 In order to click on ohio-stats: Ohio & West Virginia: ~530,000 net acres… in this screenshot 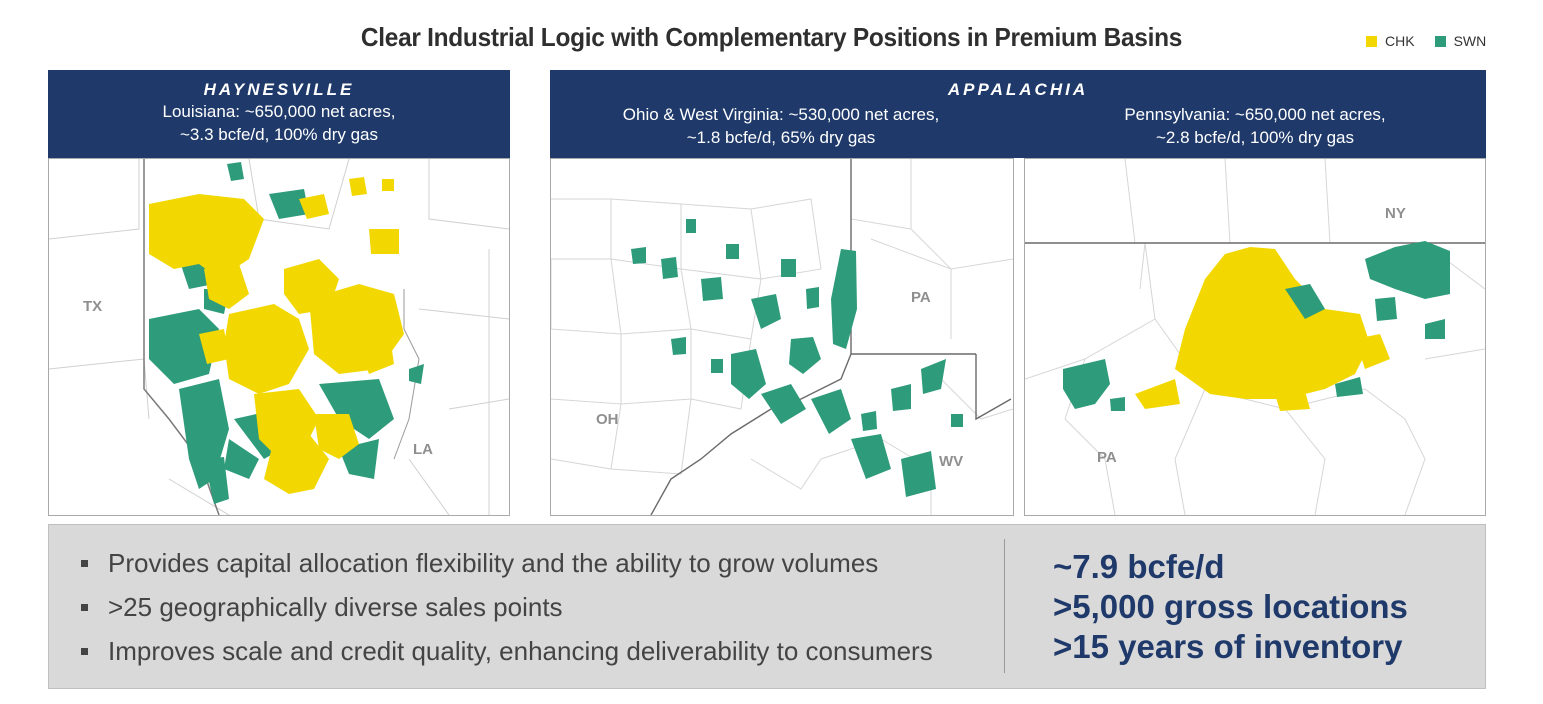, I will do `click(781, 126)`.